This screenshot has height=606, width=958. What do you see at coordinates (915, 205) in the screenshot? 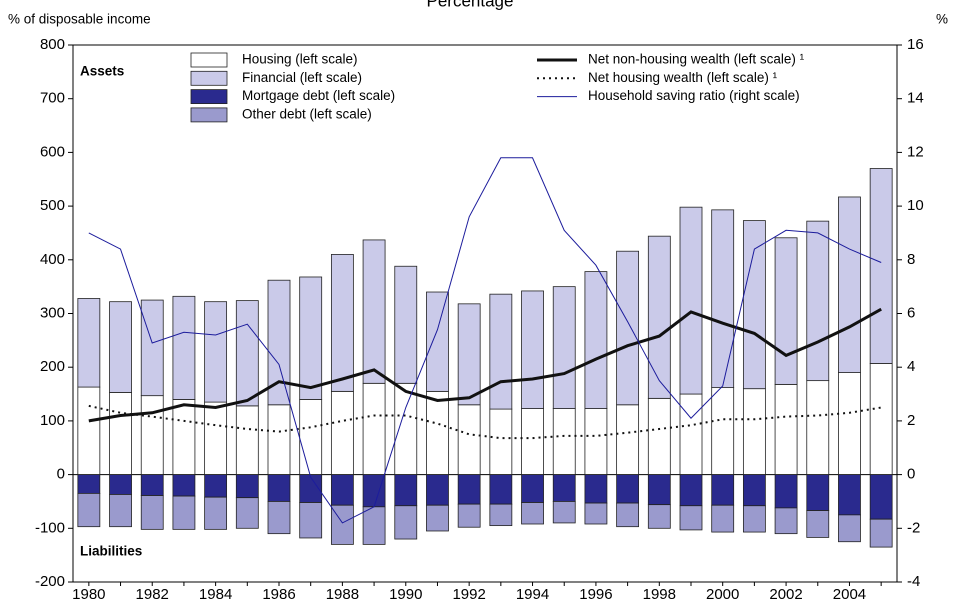
I see `y2-tick-label: 10` at bounding box center [915, 205].